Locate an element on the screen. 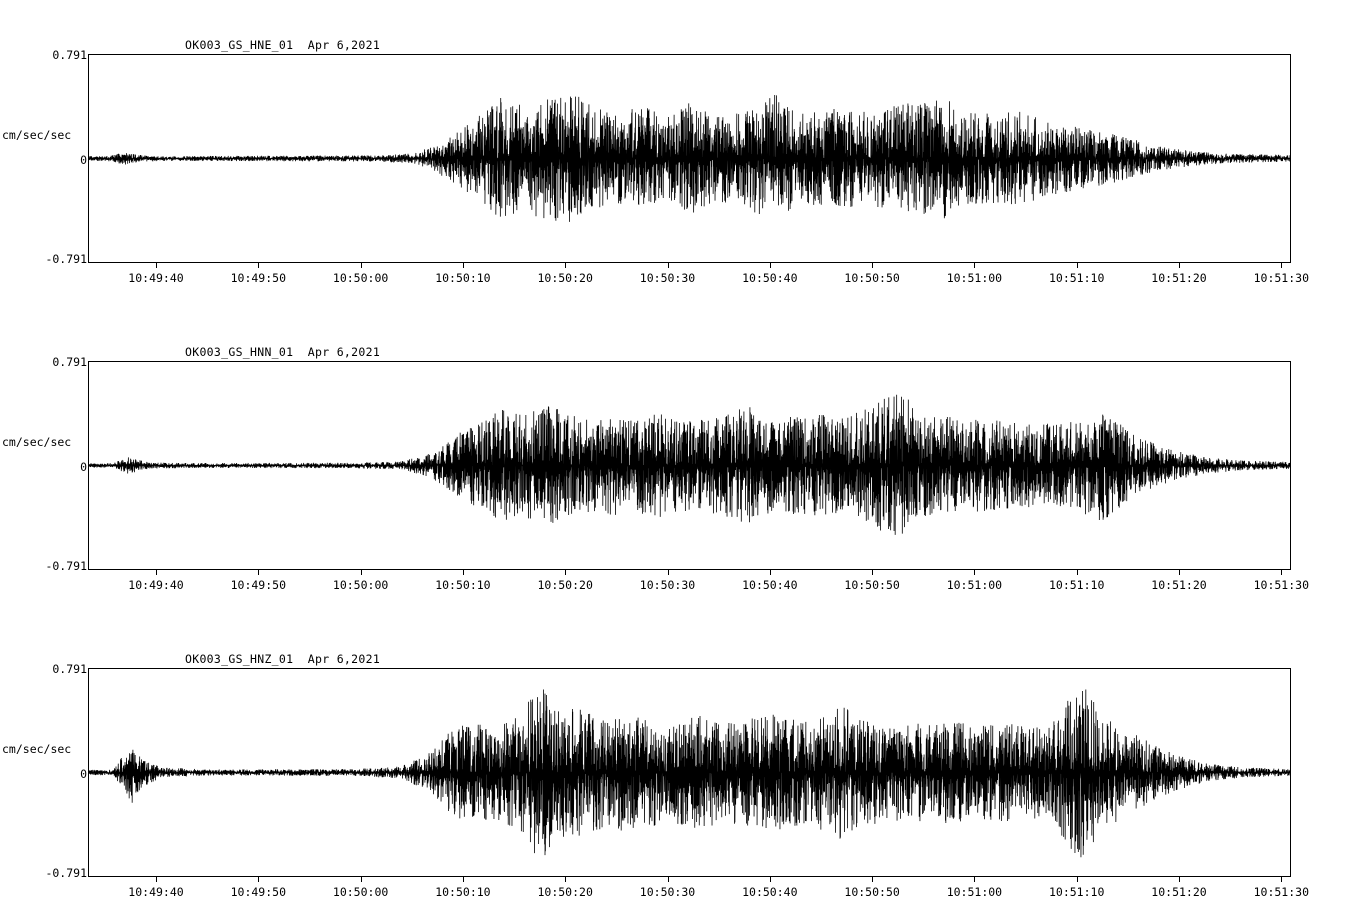 The width and height of the screenshot is (1358, 924). y-tick-mid-hnz: 0 is located at coordinates (83, 774).